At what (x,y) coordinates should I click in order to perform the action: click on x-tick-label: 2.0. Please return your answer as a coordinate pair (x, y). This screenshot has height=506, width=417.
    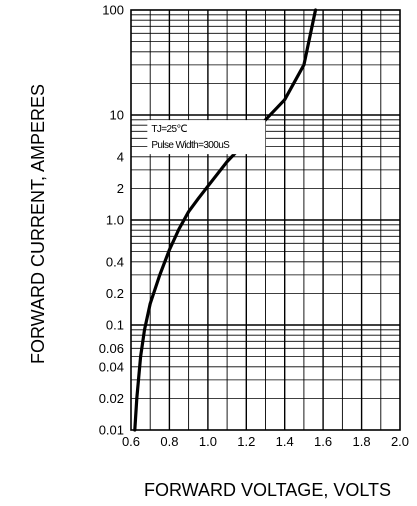
    Looking at the image, I should click on (400, 441).